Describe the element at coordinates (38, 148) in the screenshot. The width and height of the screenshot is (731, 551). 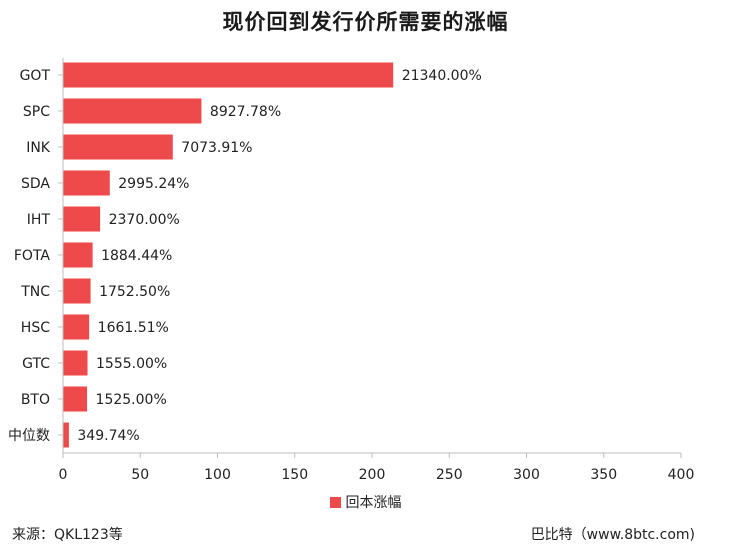
I see `category-label: INK` at that location.